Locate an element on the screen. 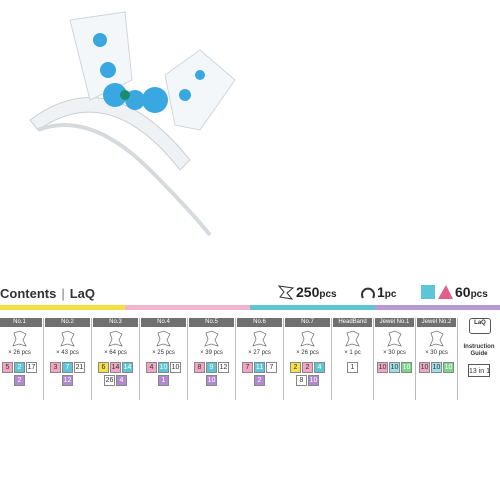 The image size is (500, 500). total-number: 250 is located at coordinates (308, 292).